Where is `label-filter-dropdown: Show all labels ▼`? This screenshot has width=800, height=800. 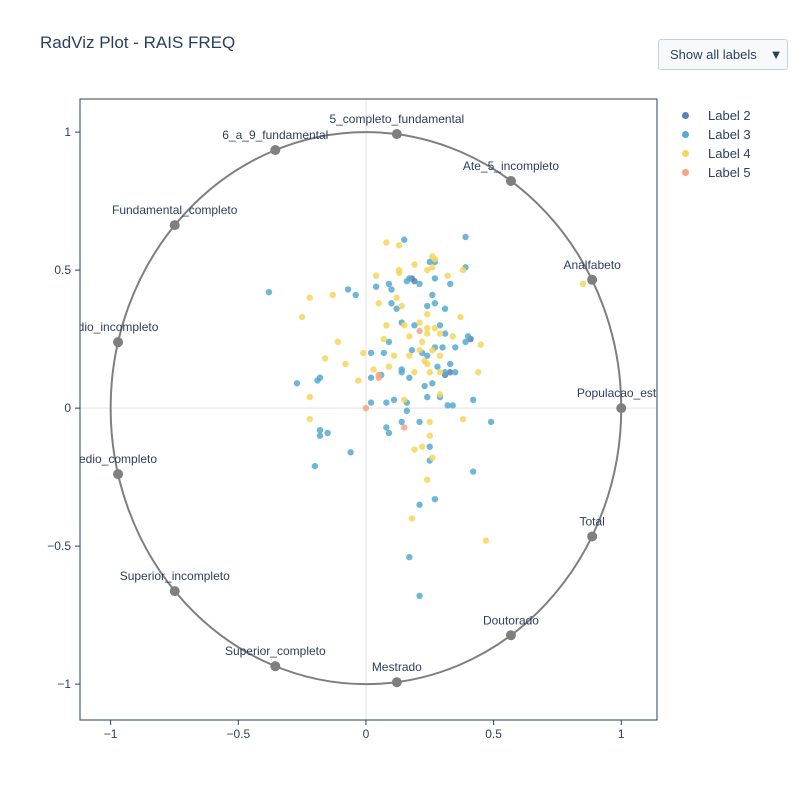
label-filter-dropdown: Show all labels ▼ is located at coordinates (723, 54).